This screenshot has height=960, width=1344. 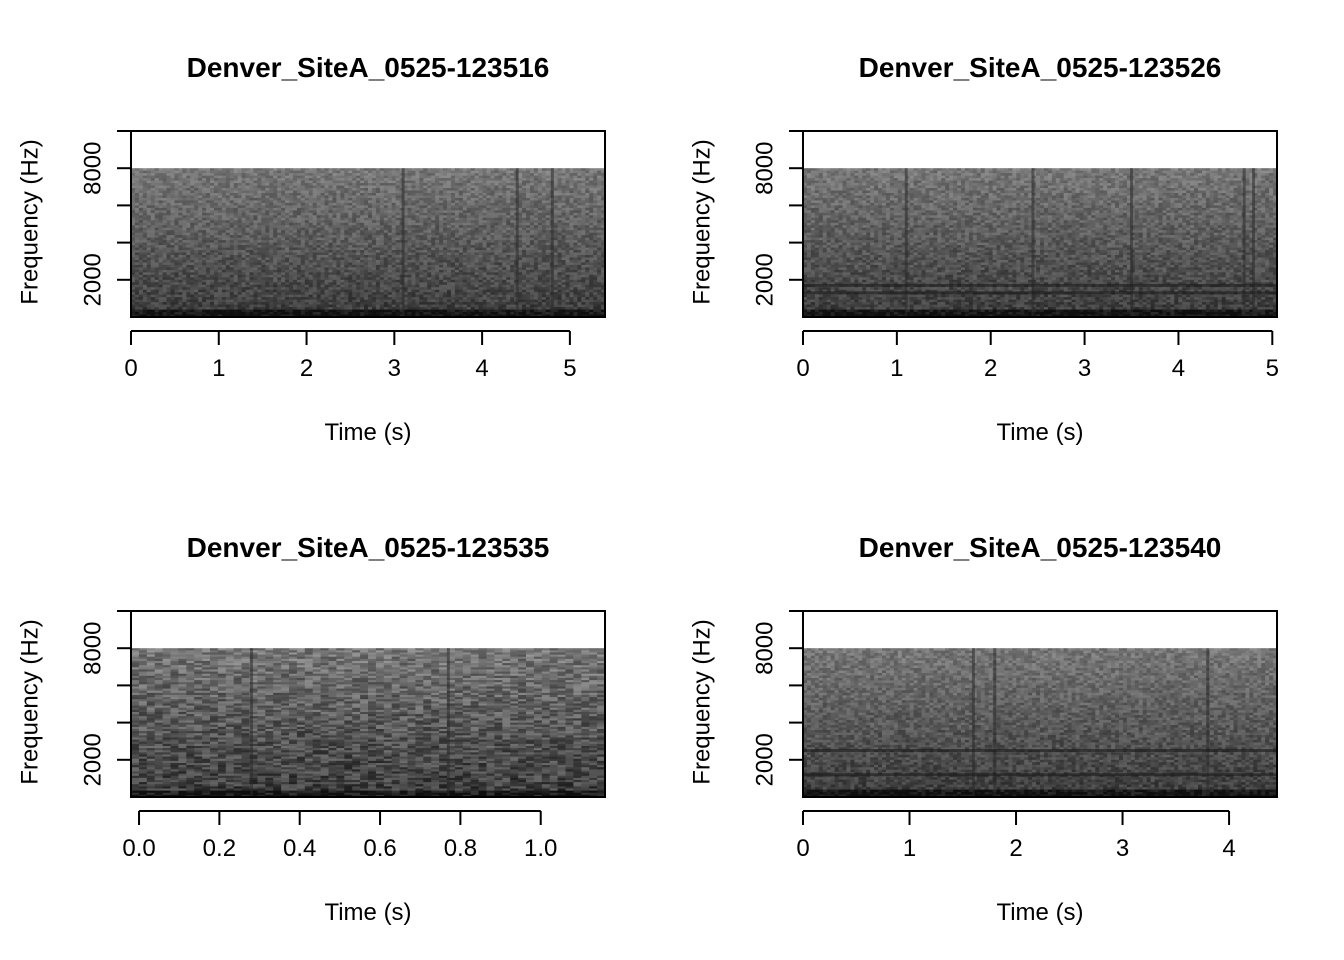 I want to click on x-tick-label: 0.2, so click(x=219, y=848).